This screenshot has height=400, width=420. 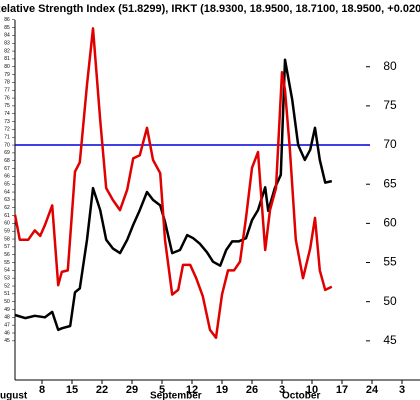 What do you see at coordinates (132, 390) in the screenshot?
I see `x-tick-label: 29` at bounding box center [132, 390].